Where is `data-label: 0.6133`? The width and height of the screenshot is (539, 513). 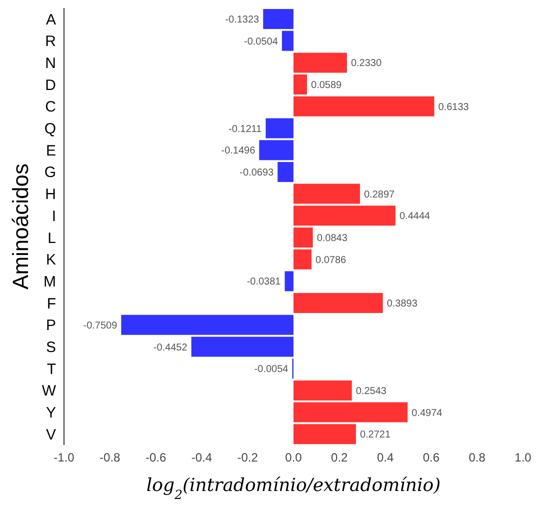 data-label: 0.6133 is located at coordinates (454, 107).